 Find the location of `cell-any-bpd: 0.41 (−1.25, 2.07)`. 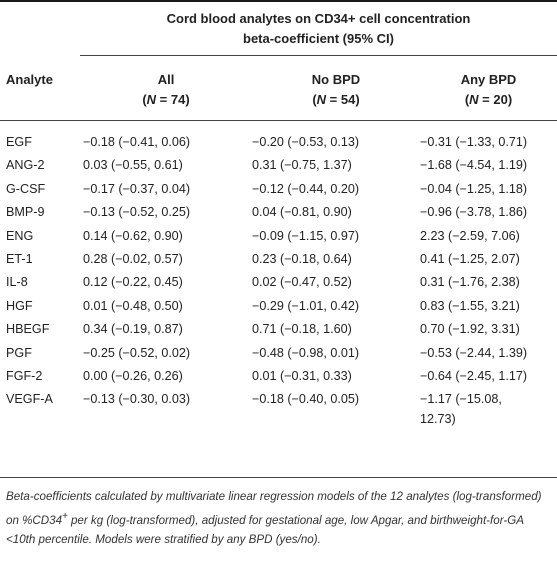

cell-any-bpd: 0.41 (−1.25, 2.07) is located at coordinates (470, 258).